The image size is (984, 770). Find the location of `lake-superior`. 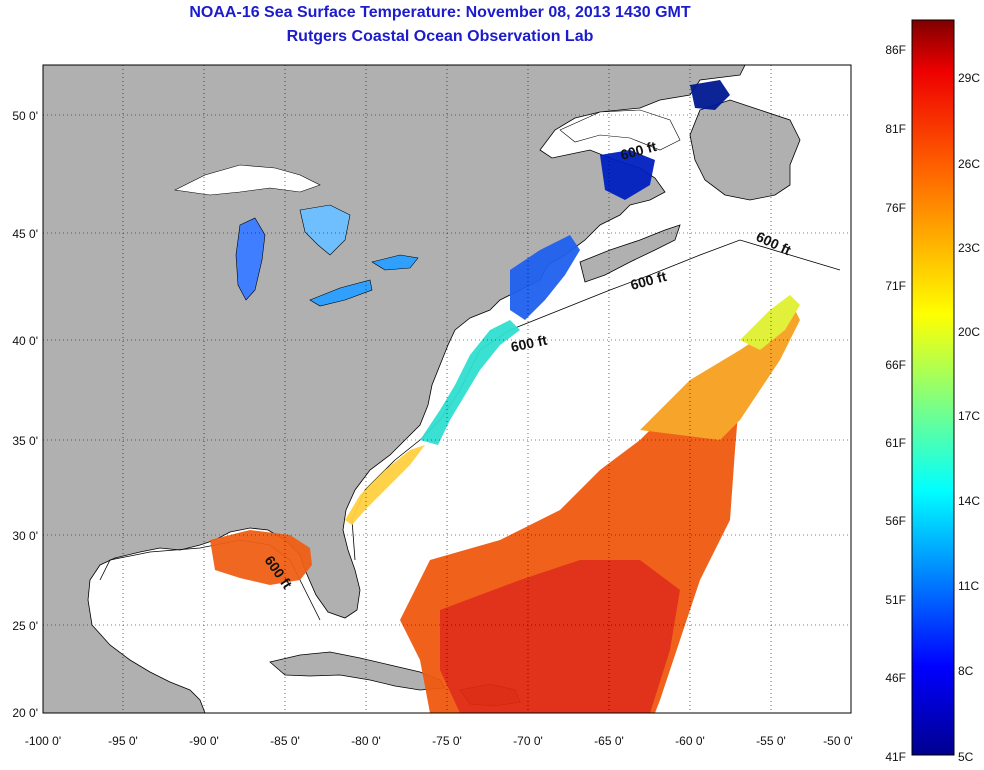

lake-superior is located at coordinates (247, 180).